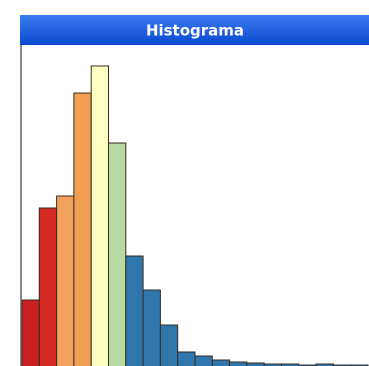  I want to click on title-bar, so click(194, 30).